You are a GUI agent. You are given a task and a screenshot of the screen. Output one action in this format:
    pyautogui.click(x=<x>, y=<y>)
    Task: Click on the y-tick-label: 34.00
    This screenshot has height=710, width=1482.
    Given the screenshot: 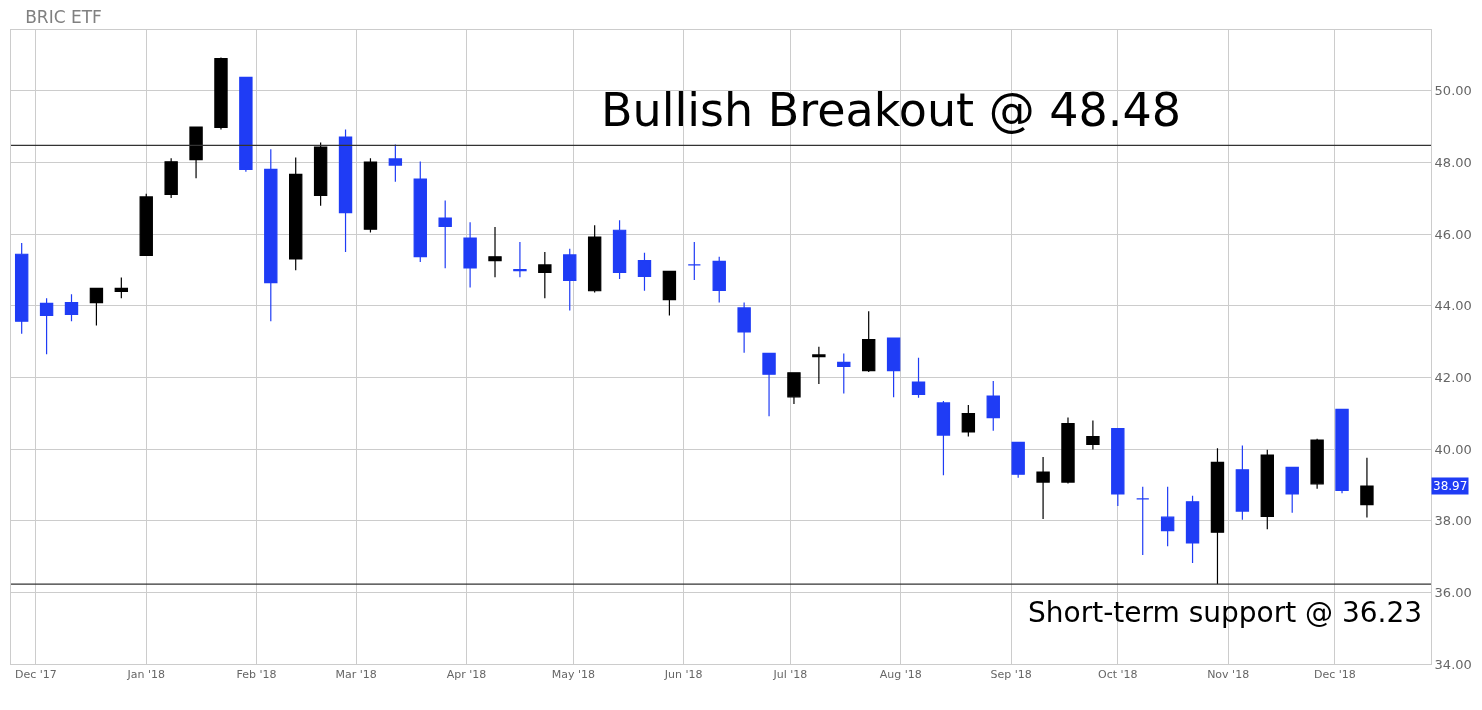 What is the action you would take?
    pyautogui.click(x=1453, y=664)
    